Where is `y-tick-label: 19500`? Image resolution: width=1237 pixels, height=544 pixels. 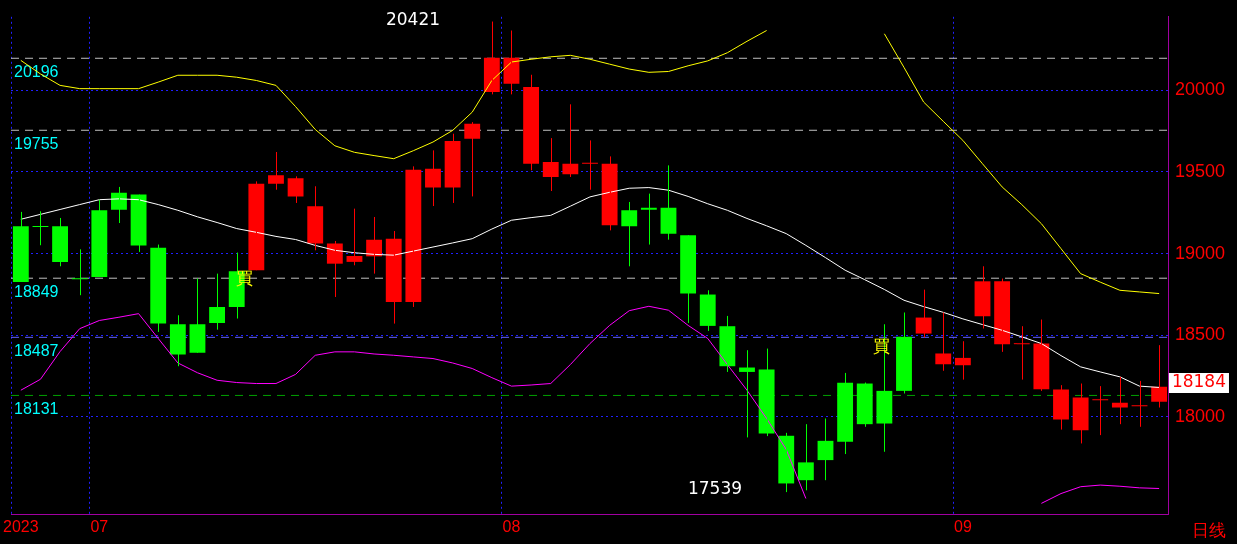
y-tick-label: 19500 is located at coordinates (1200, 170).